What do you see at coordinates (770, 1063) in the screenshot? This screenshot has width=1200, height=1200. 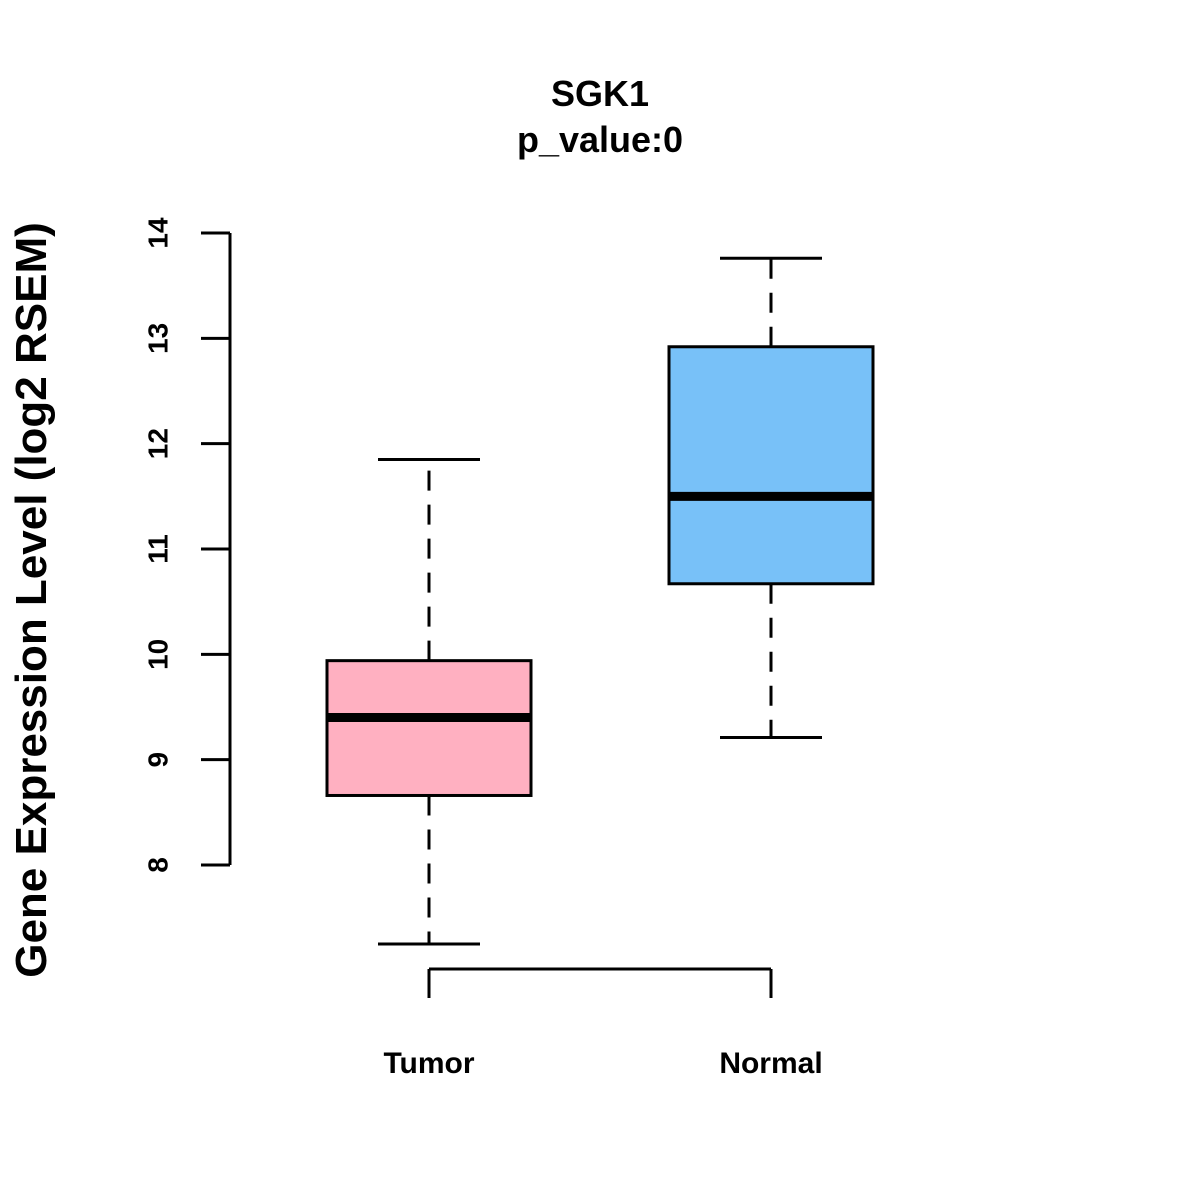 I see `x-tick-label-normal: Normal` at bounding box center [770, 1063].